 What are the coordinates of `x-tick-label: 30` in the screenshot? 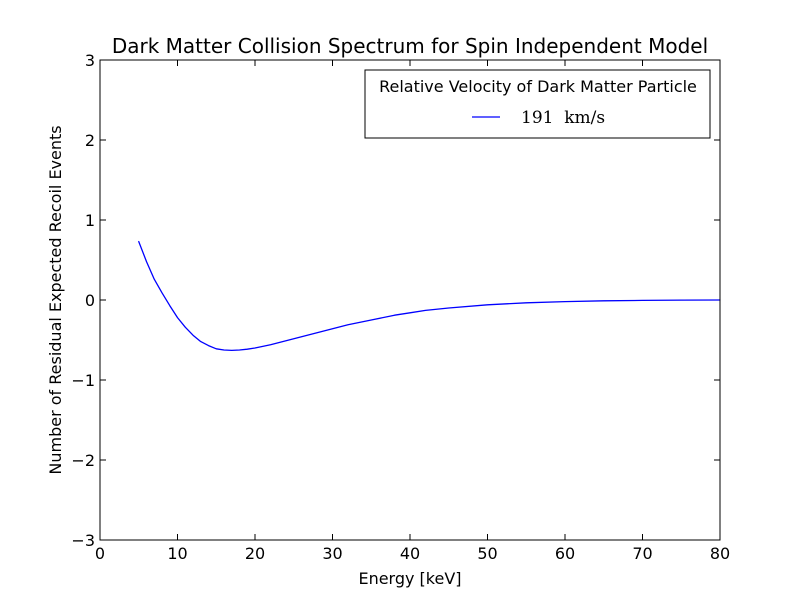 It's located at (332, 553).